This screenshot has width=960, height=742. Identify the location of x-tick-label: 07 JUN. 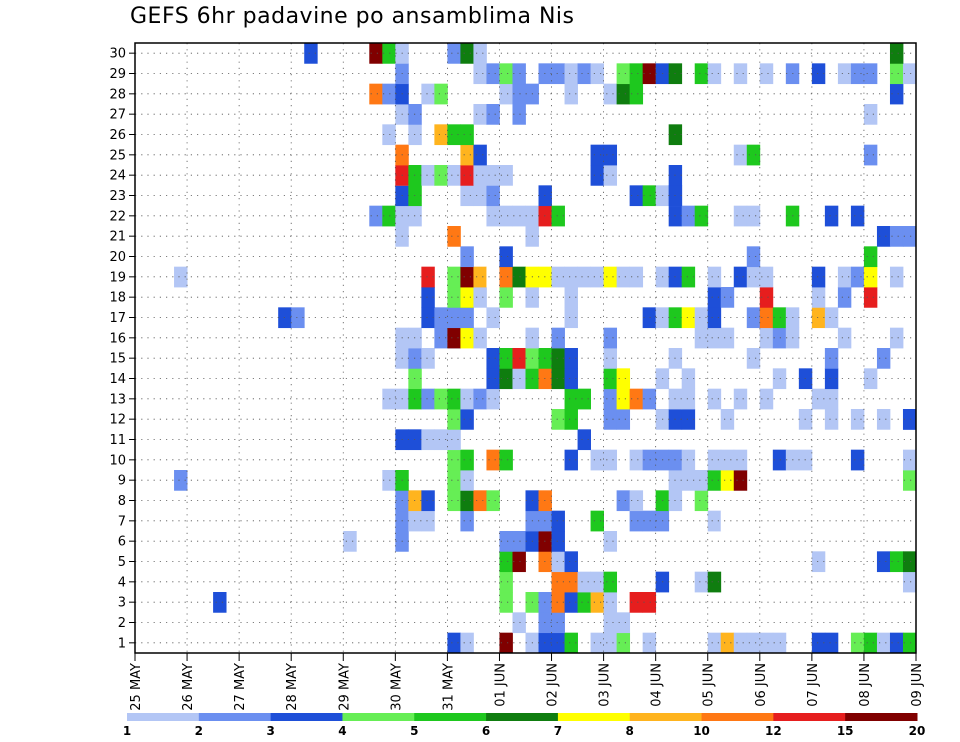
(813, 685).